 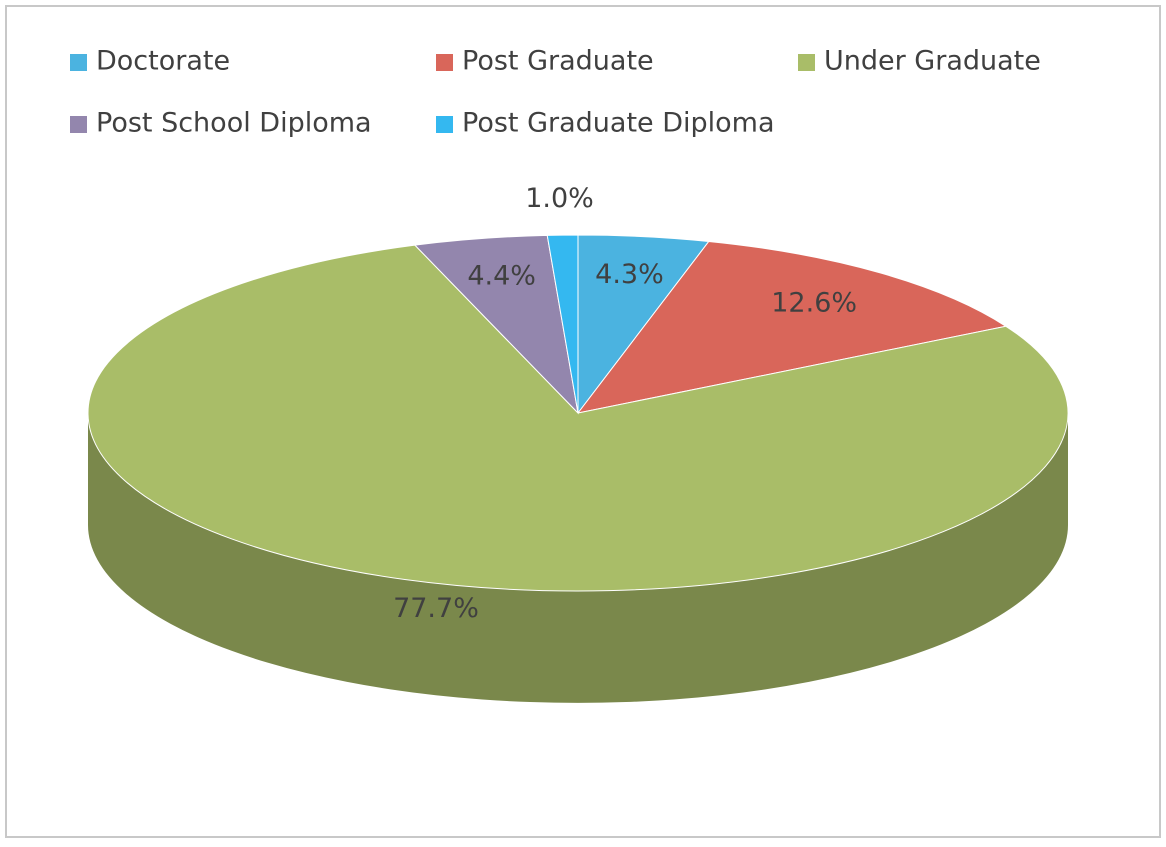 I want to click on data-label: 1.0%, so click(x=559, y=198).